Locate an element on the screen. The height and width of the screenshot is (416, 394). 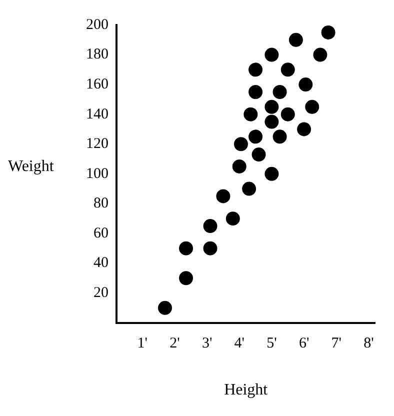
x-tick-label: 2' is located at coordinates (175, 344).